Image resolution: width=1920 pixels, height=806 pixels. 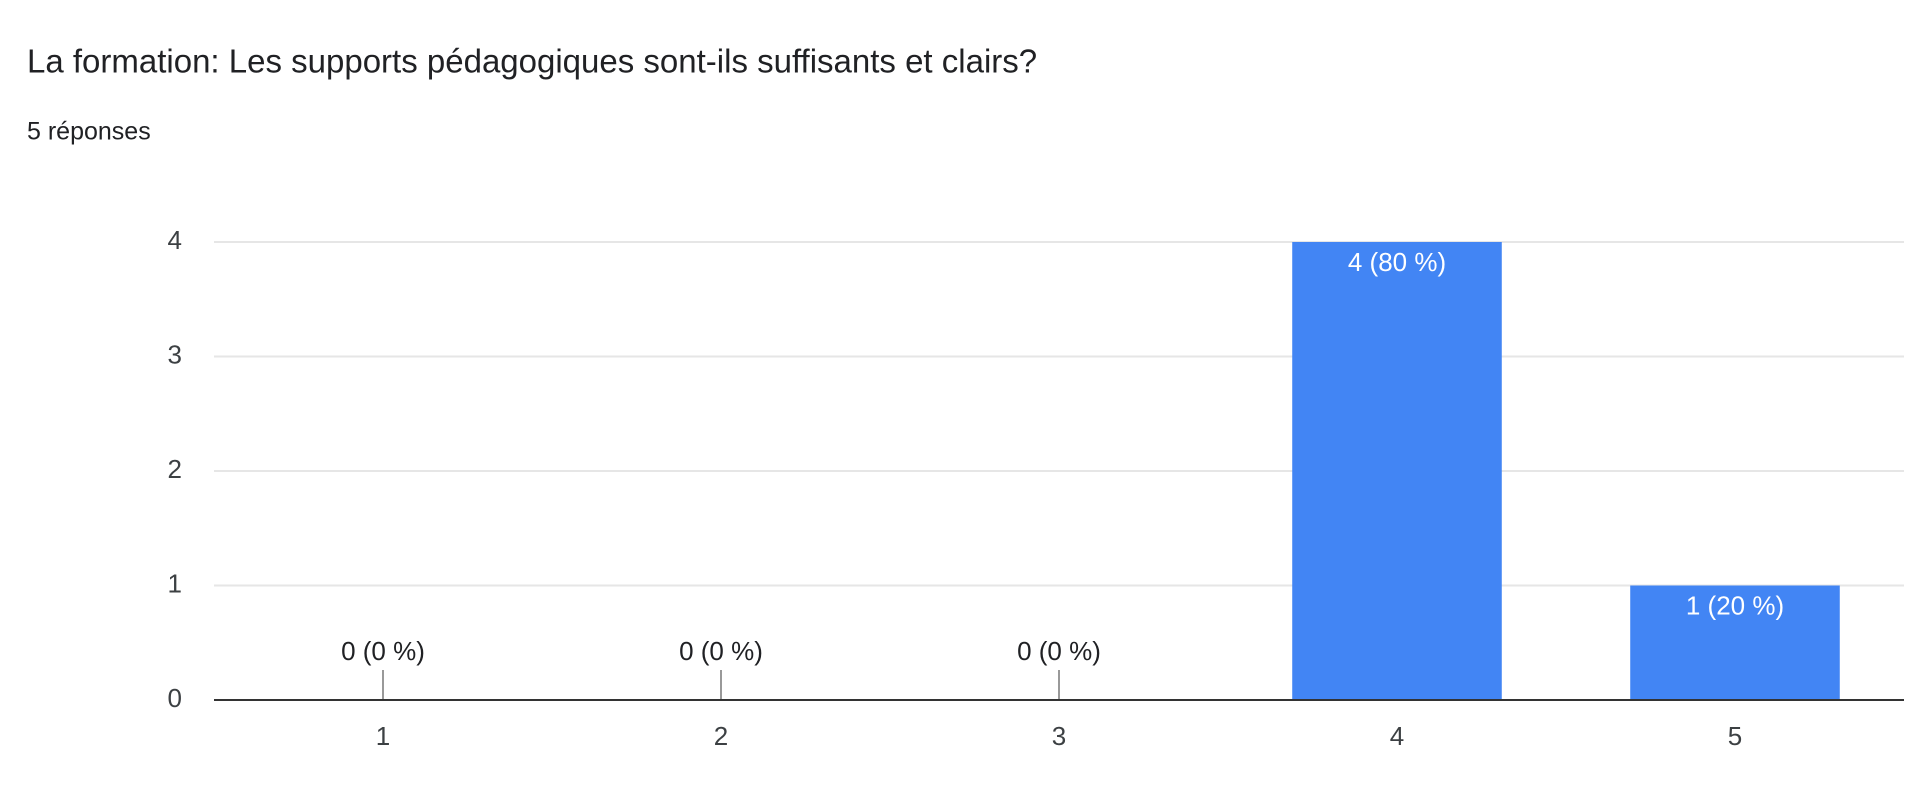 What do you see at coordinates (175, 469) in the screenshot?
I see `y-tick-label: 2` at bounding box center [175, 469].